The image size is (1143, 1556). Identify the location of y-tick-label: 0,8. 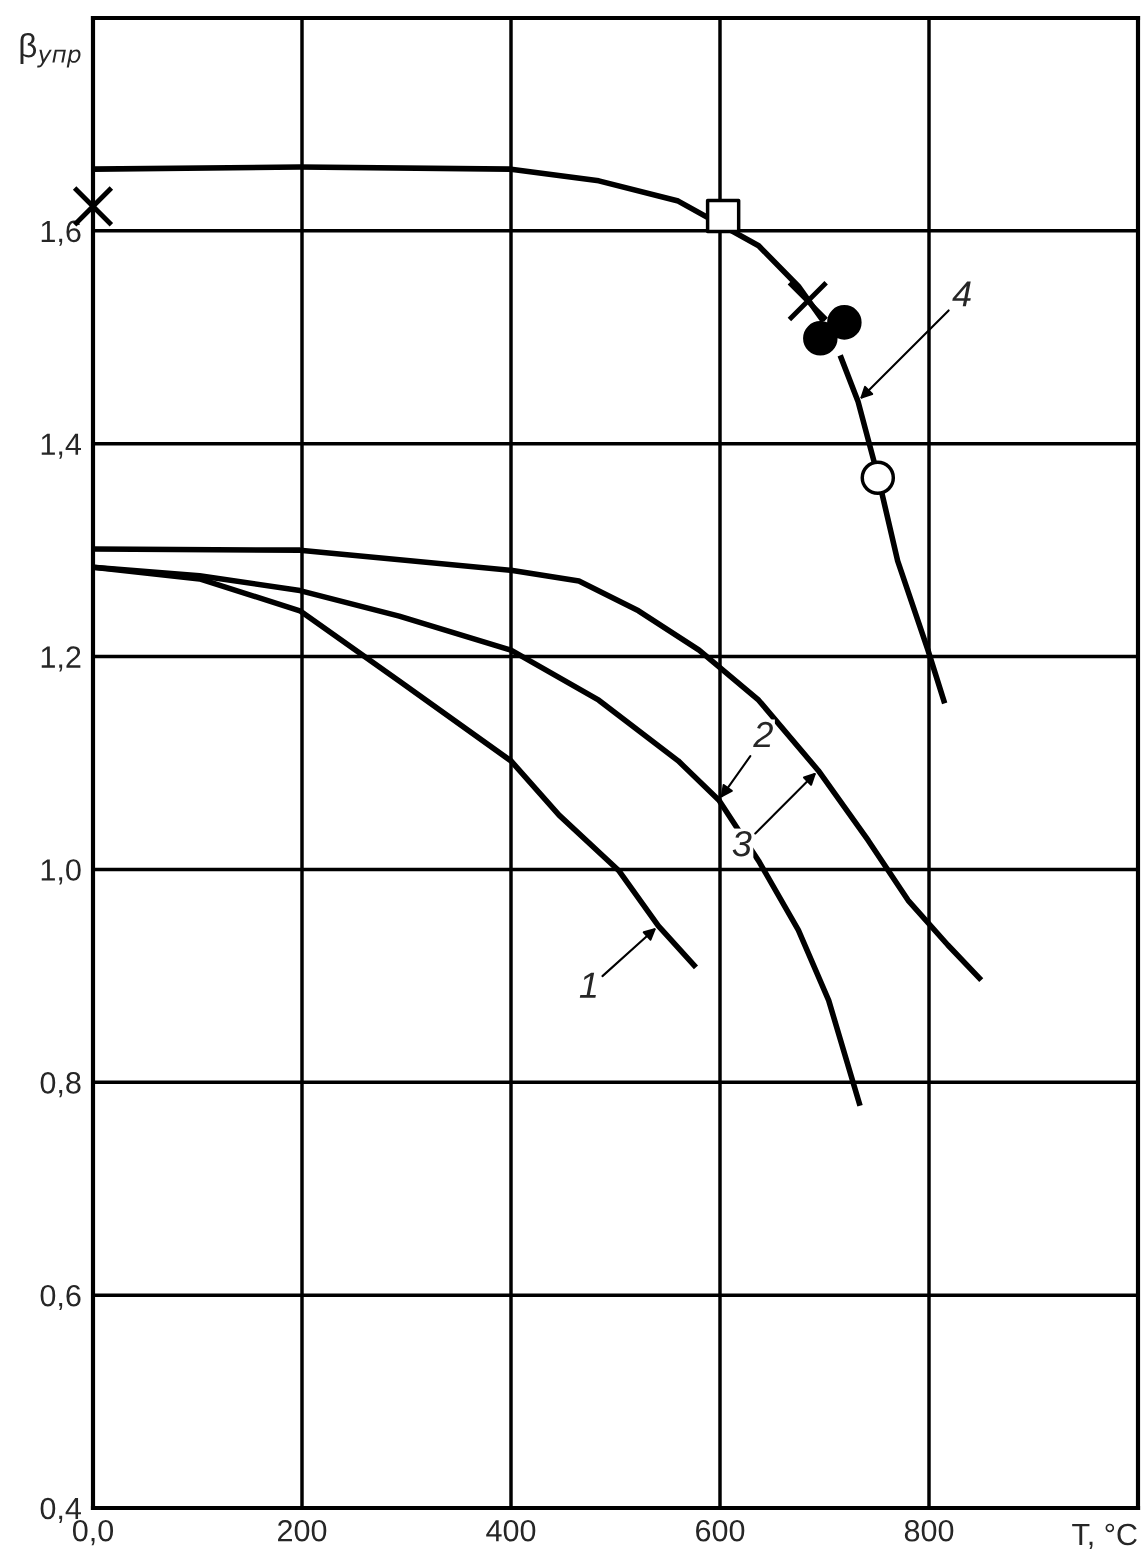
(60, 1085).